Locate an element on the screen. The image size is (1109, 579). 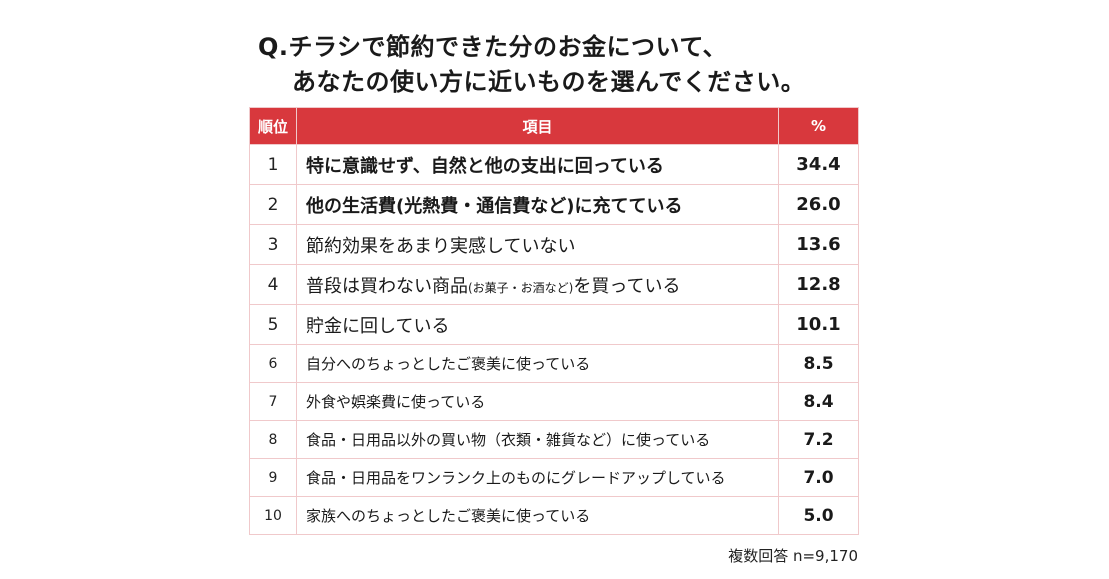
header-row: 順位 項目 % is located at coordinates (554, 126).